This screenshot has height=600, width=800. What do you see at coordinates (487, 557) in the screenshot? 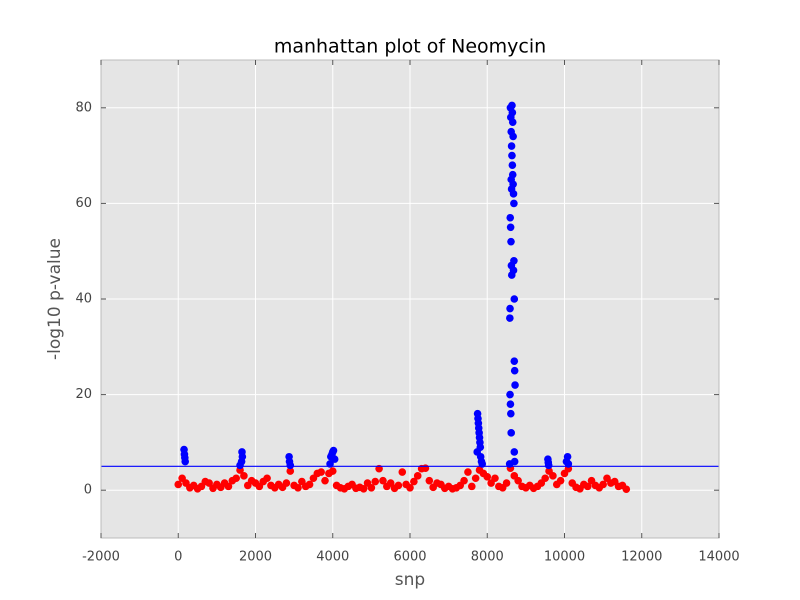
I see `x-tick-label: 8000` at bounding box center [487, 557].